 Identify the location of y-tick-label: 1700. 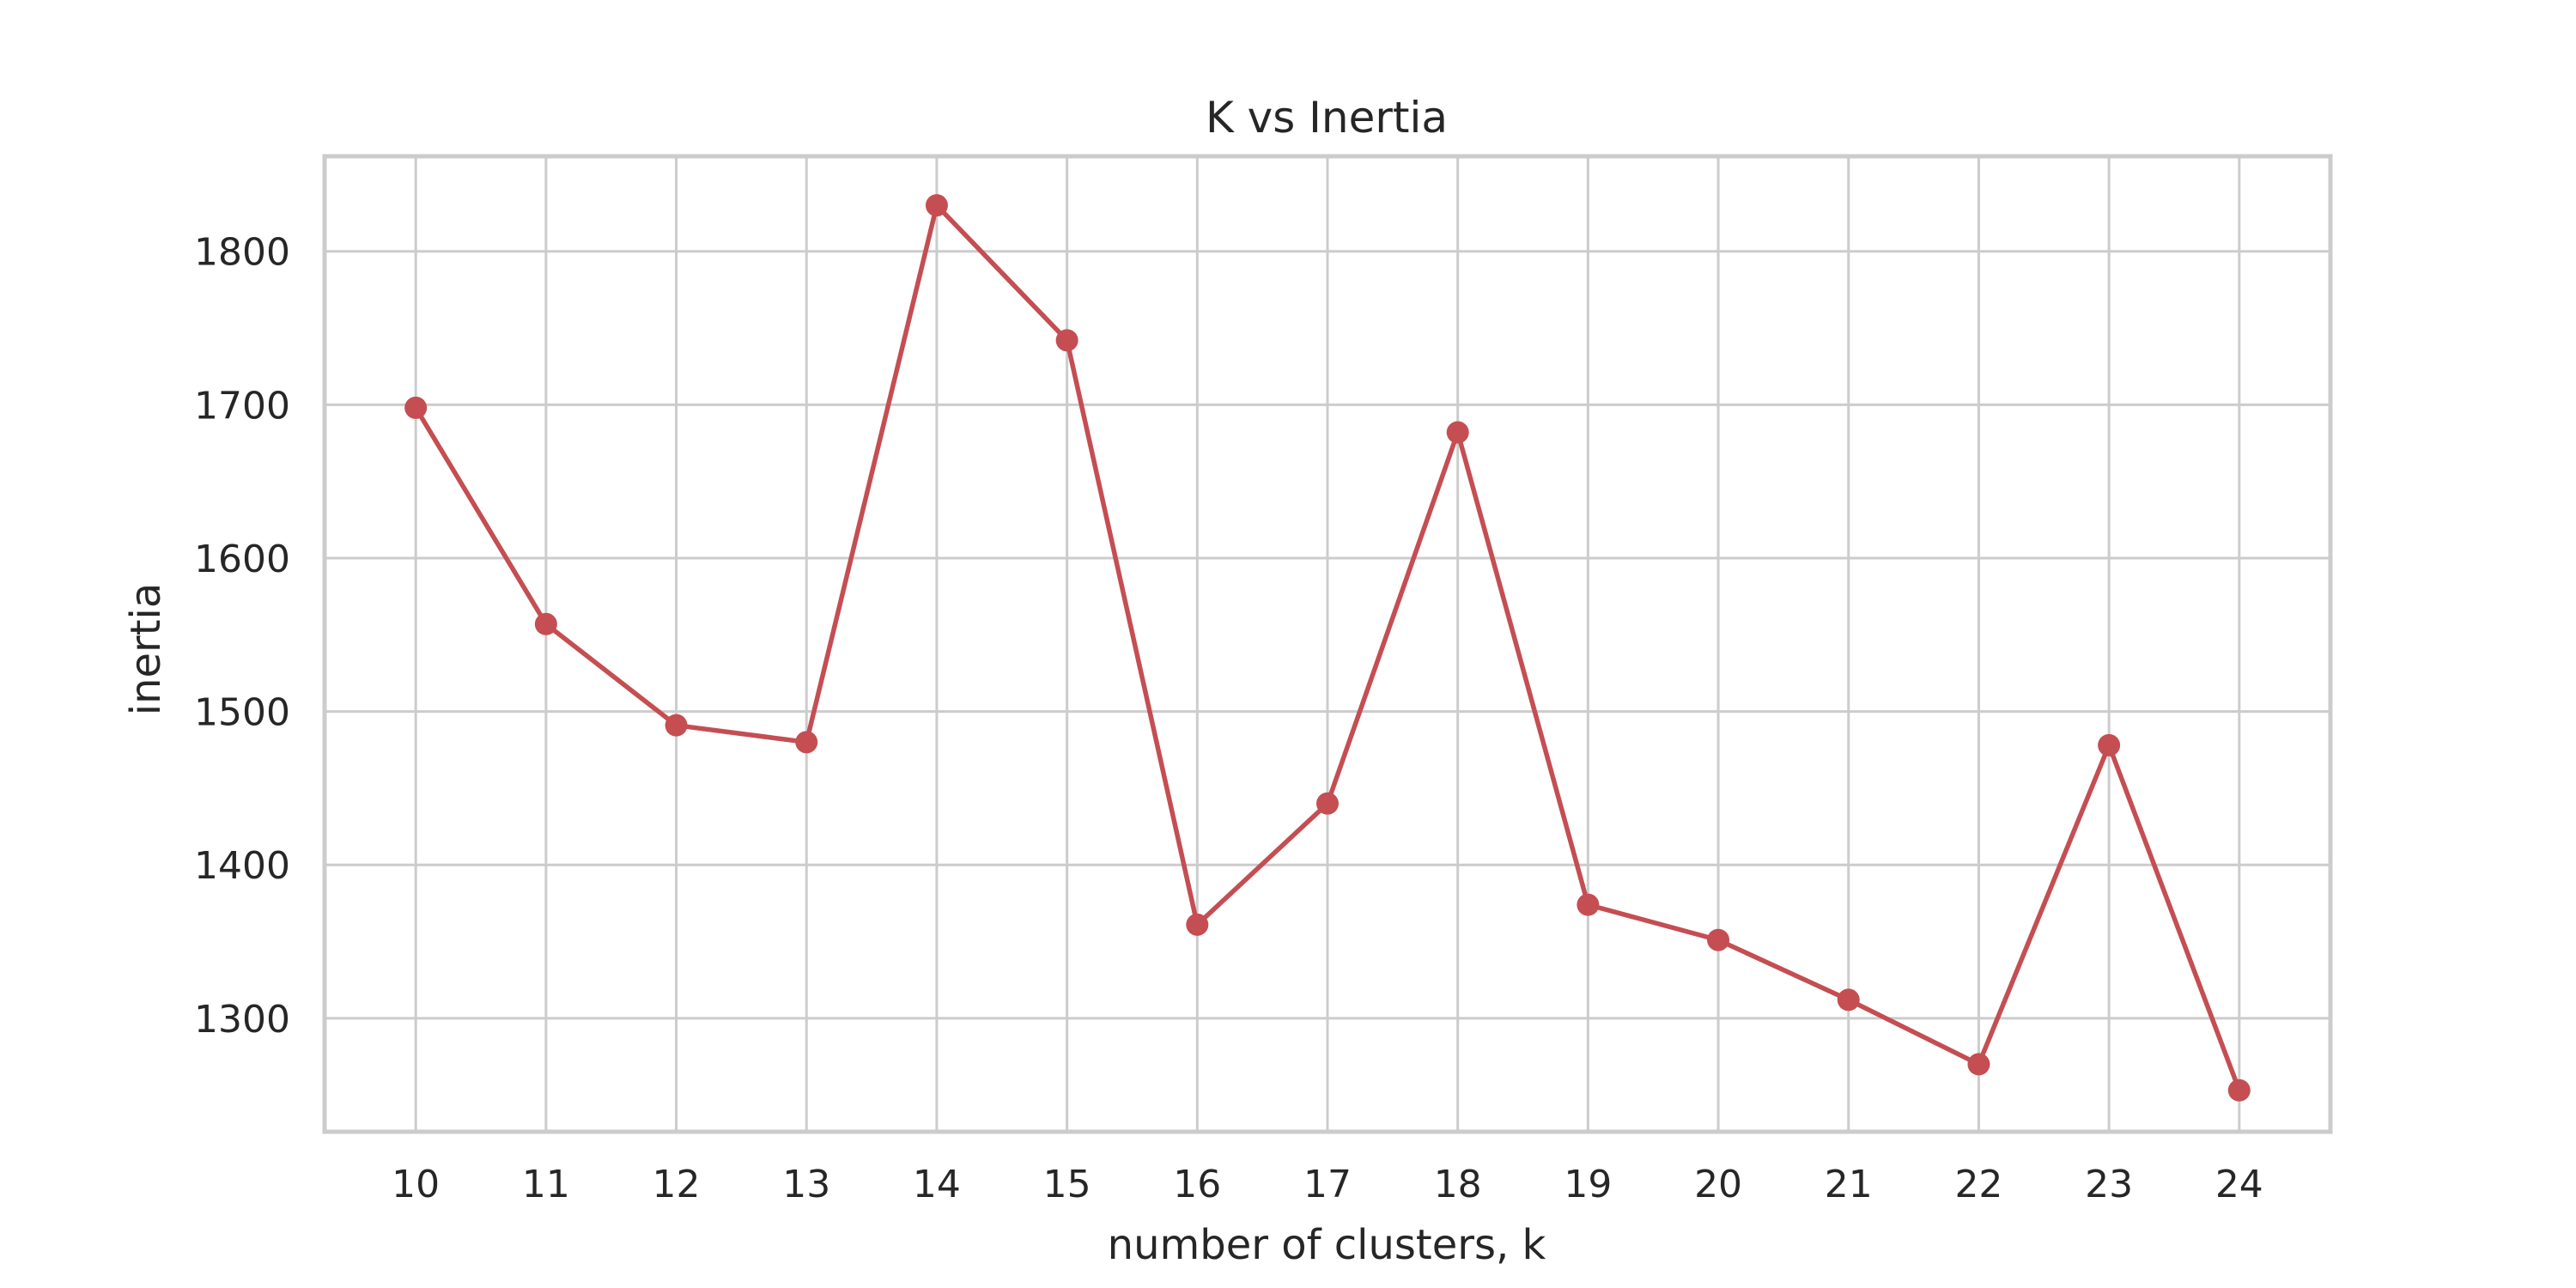
(242, 406).